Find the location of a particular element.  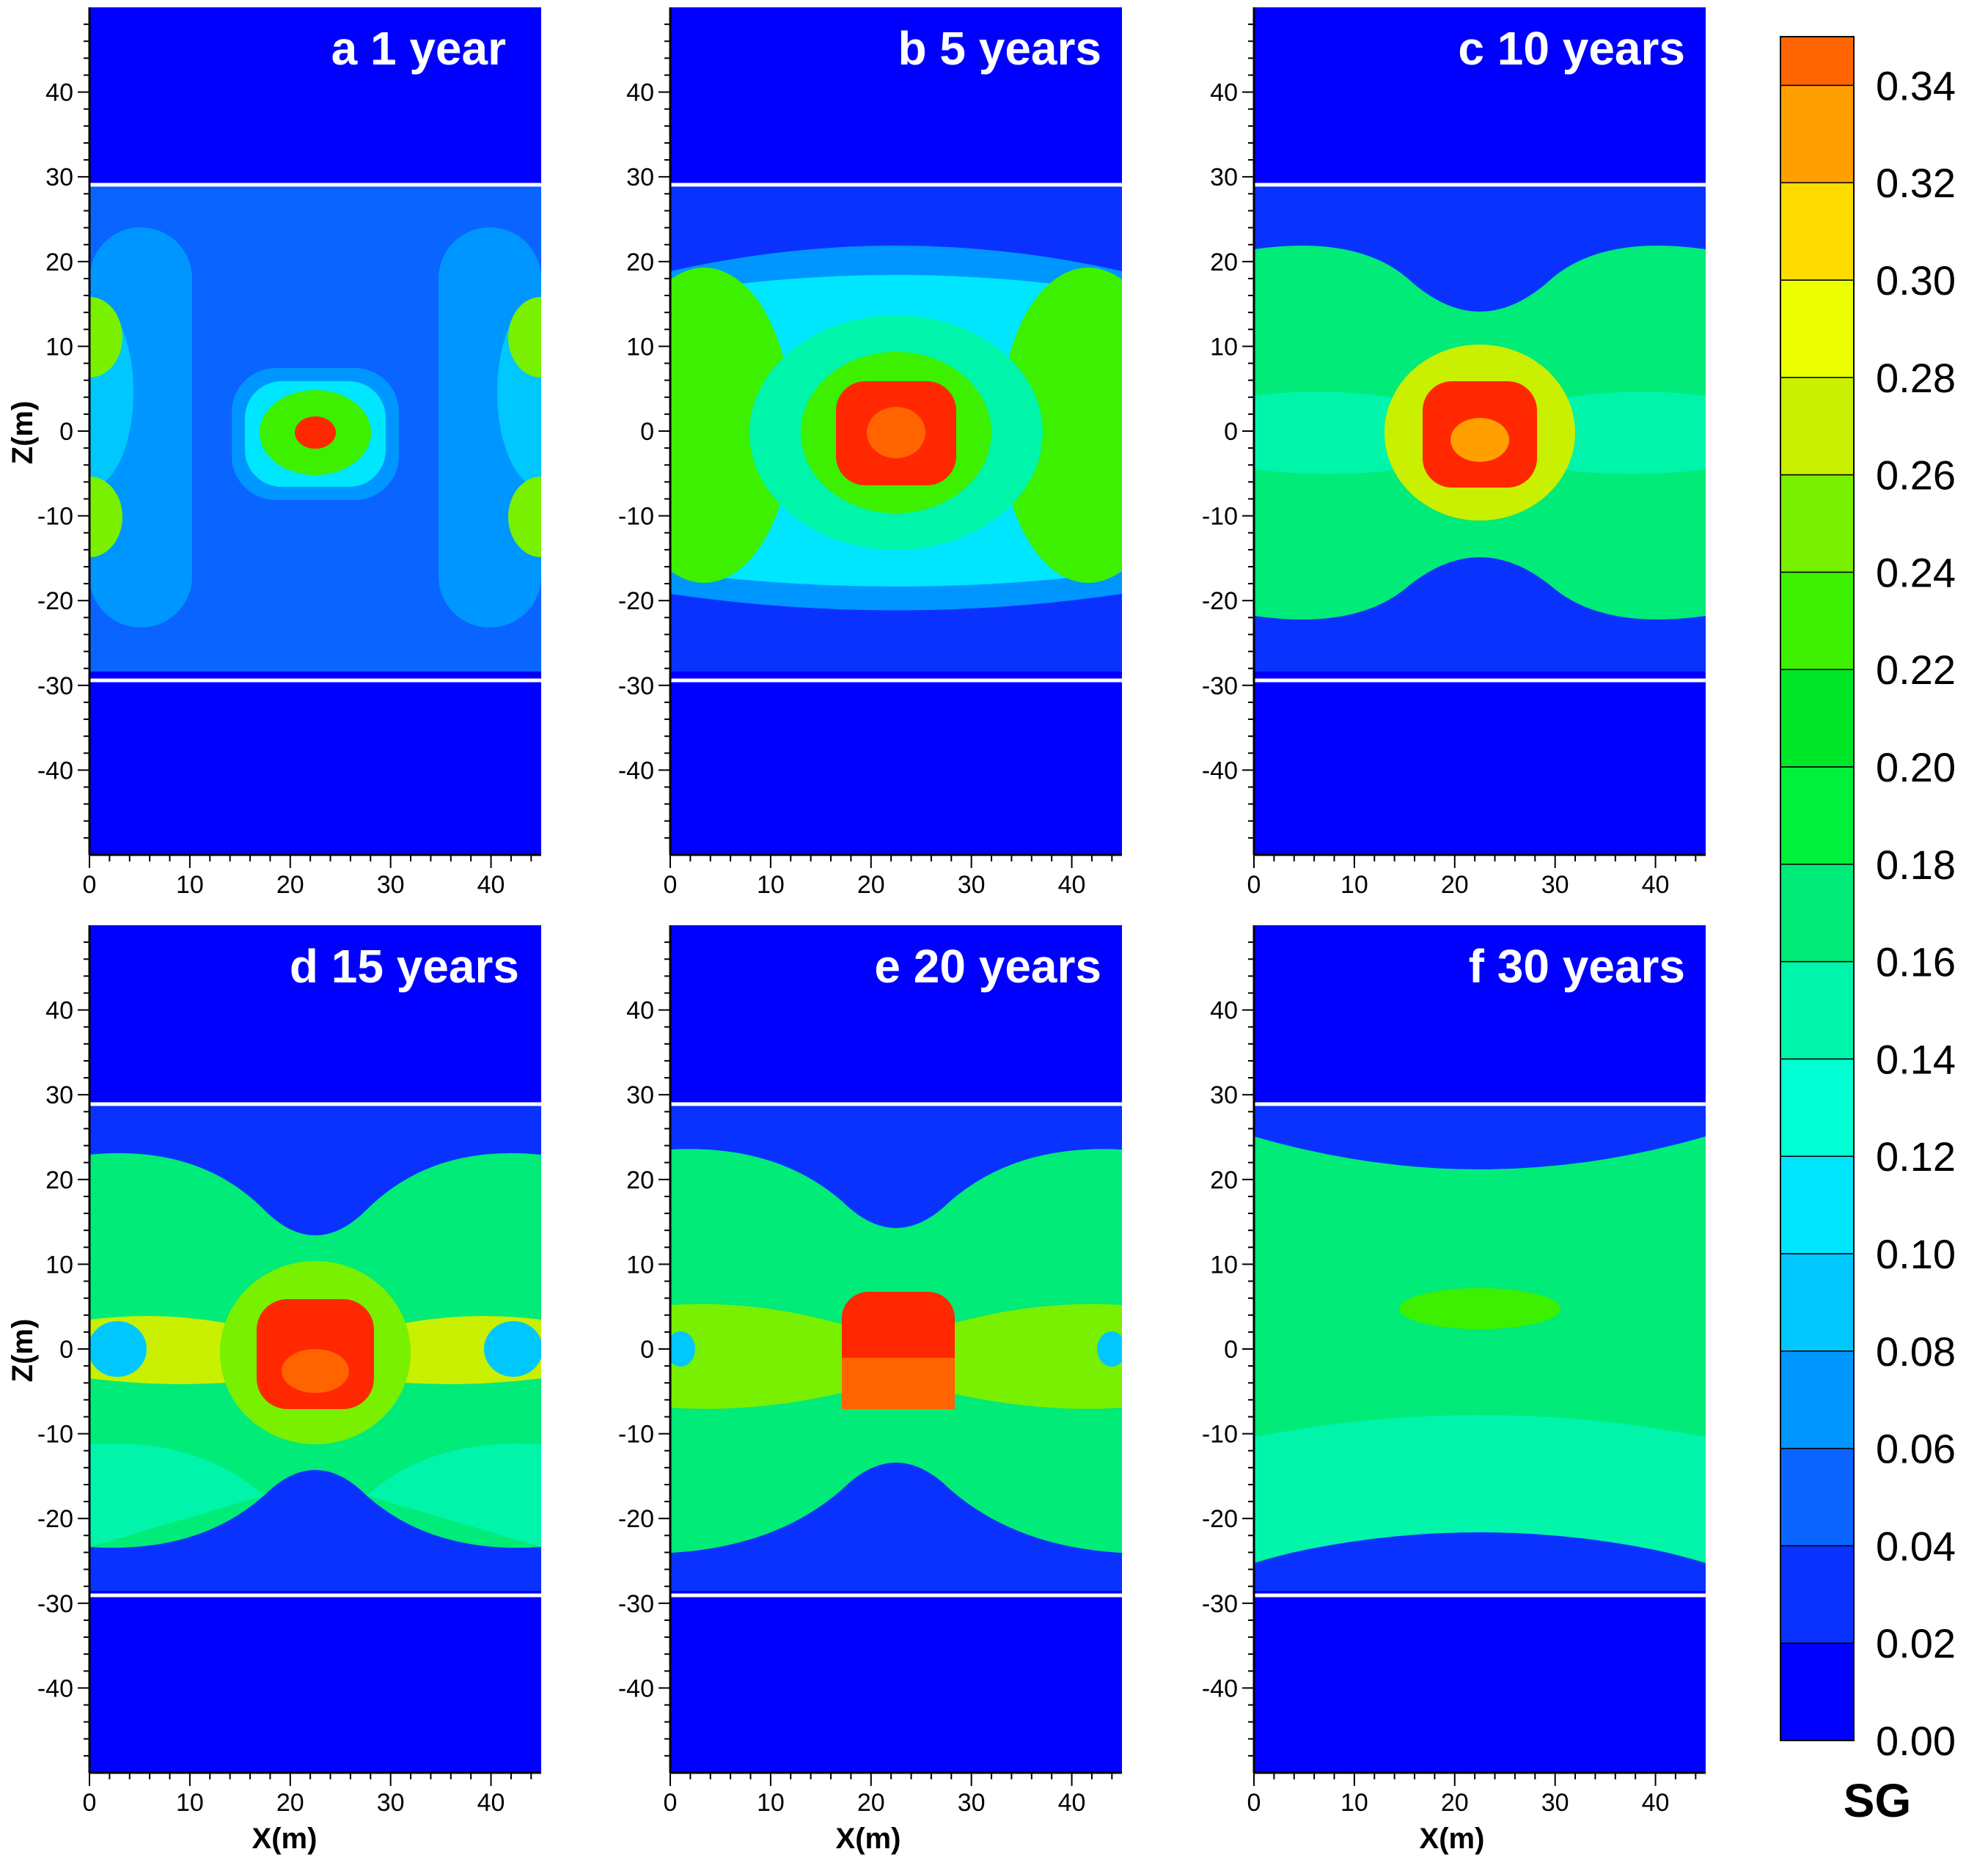

colorbar-tick-label: 0.26 is located at coordinates (1916, 475).